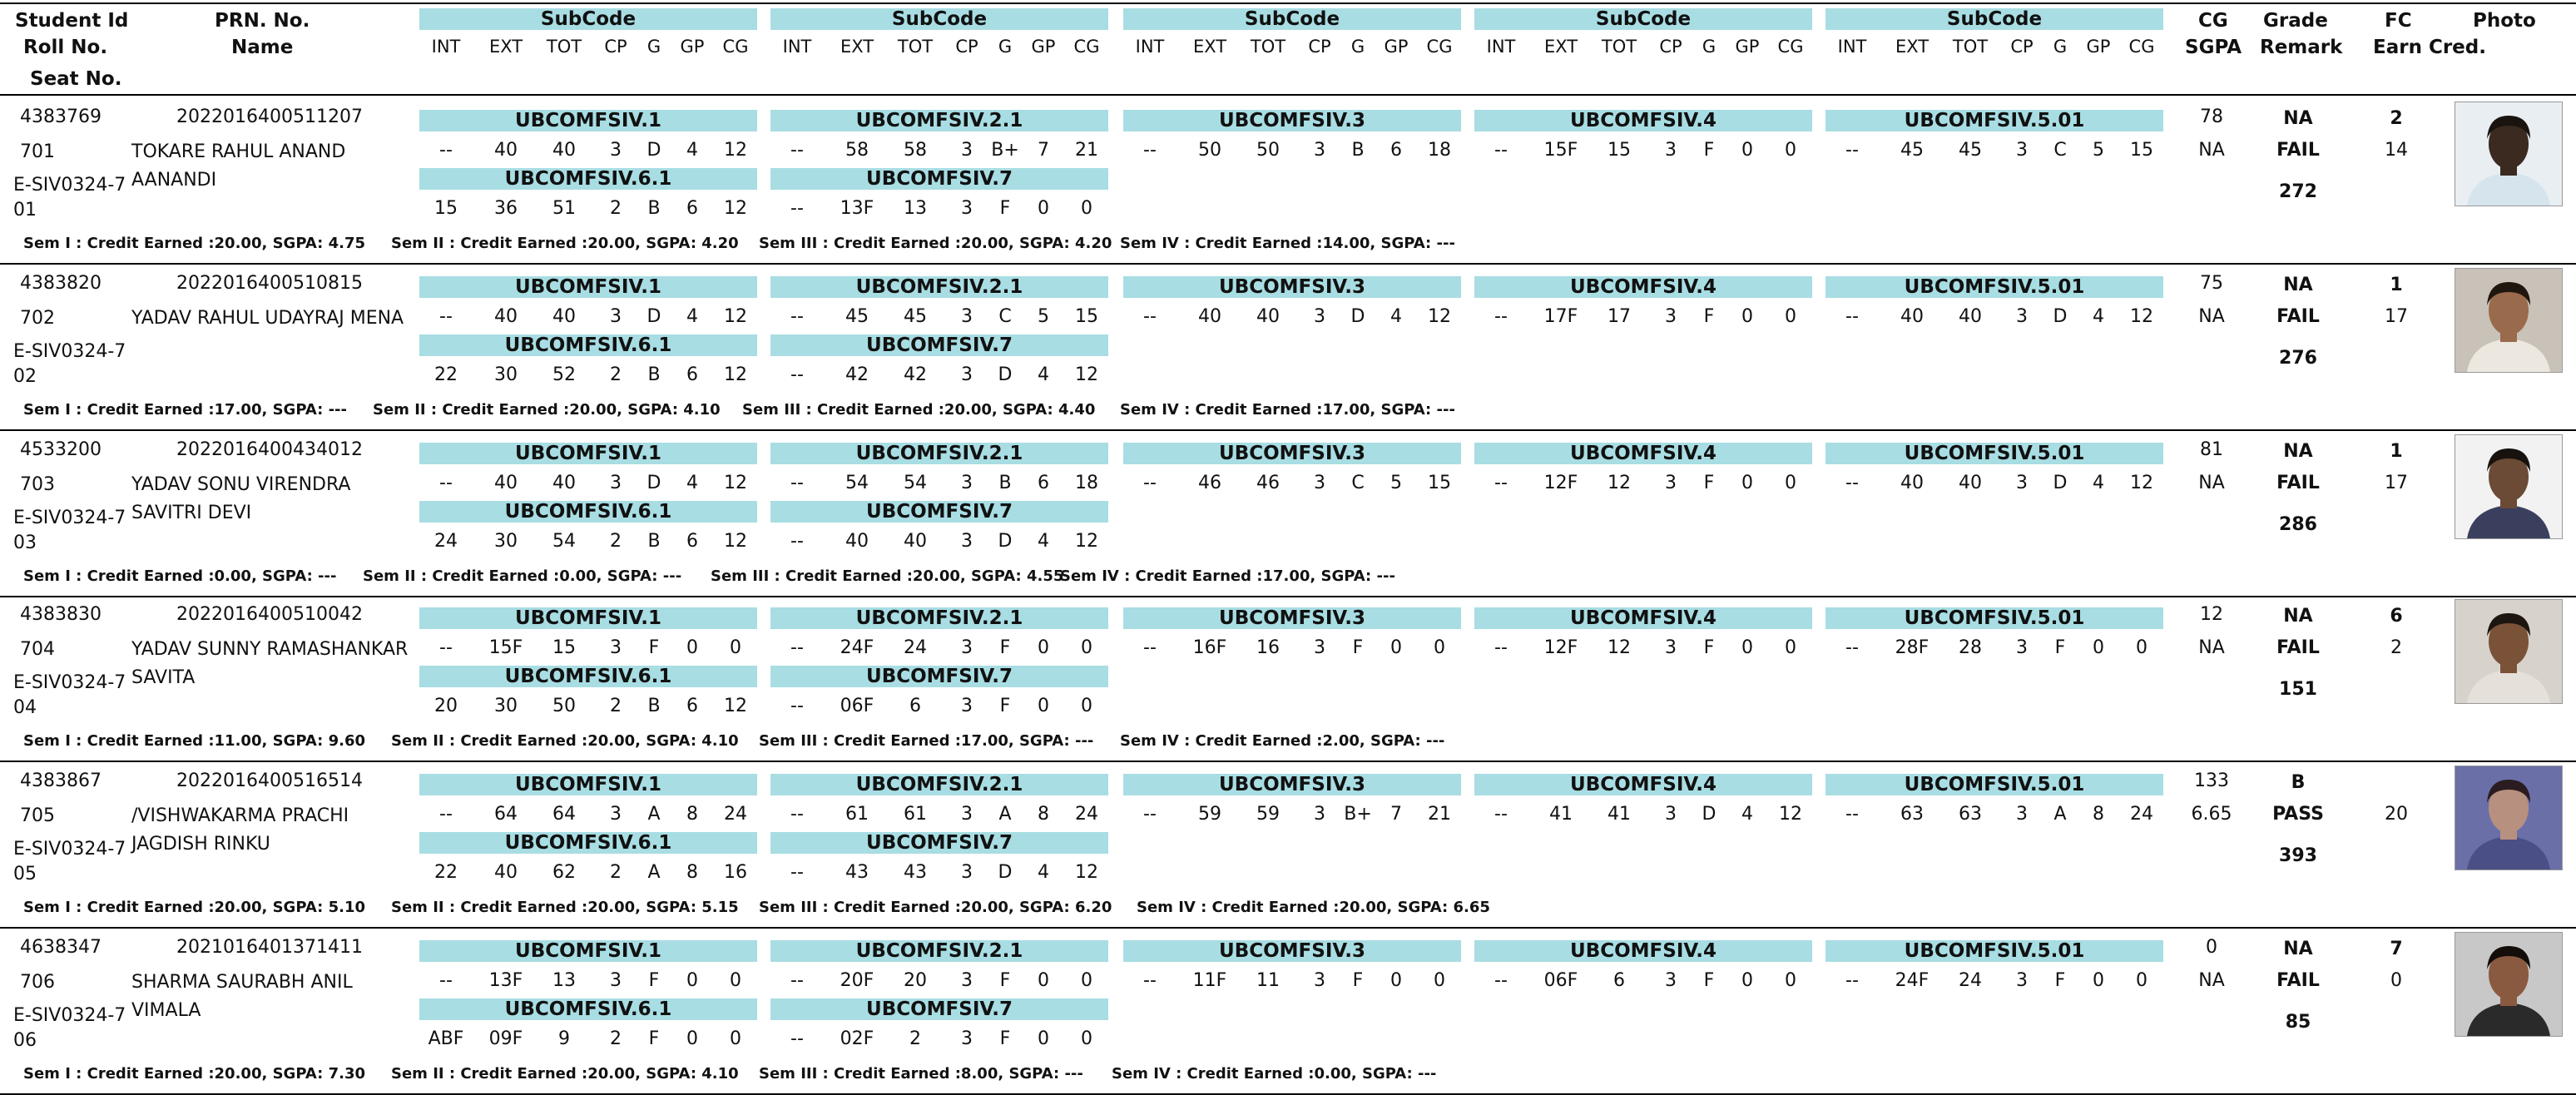  What do you see at coordinates (1913, 47) in the screenshot?
I see `hdr-col-ext: EXT` at bounding box center [1913, 47].